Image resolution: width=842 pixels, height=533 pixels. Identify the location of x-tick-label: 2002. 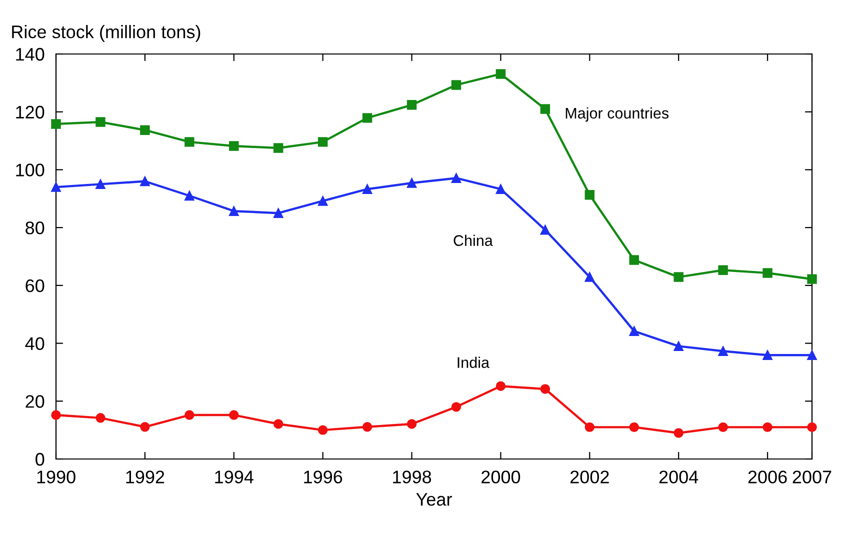
(589, 477).